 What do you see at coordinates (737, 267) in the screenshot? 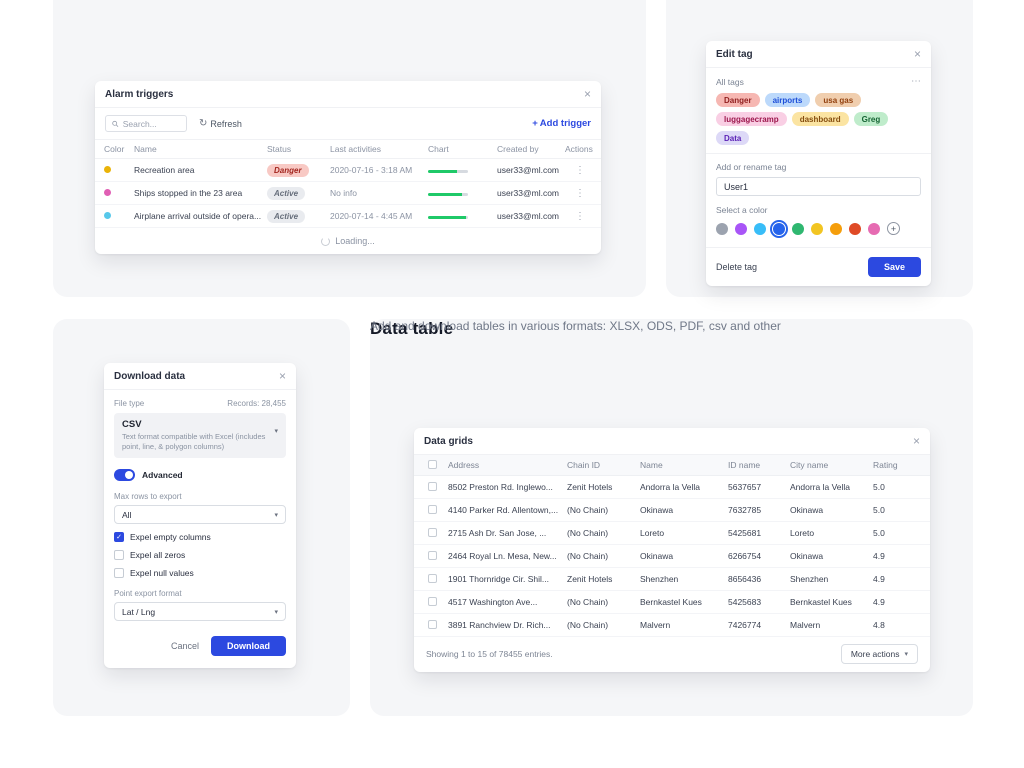
I see `delete-tag-button: Delete tag` at bounding box center [737, 267].